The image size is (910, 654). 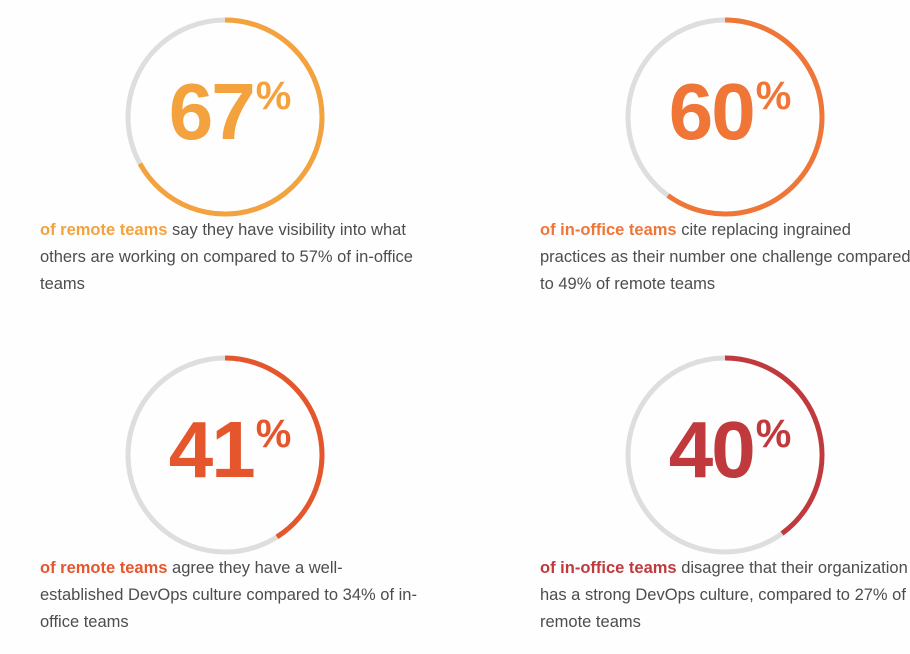 What do you see at coordinates (712, 449) in the screenshot?
I see `percent-number: 40` at bounding box center [712, 449].